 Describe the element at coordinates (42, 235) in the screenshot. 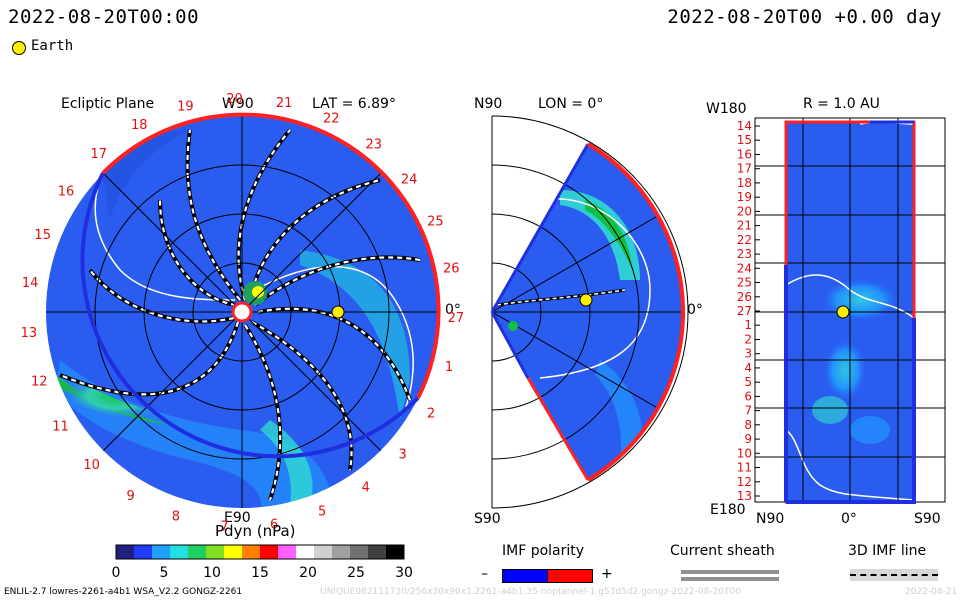

I see `rotation-number-label: 15` at that location.